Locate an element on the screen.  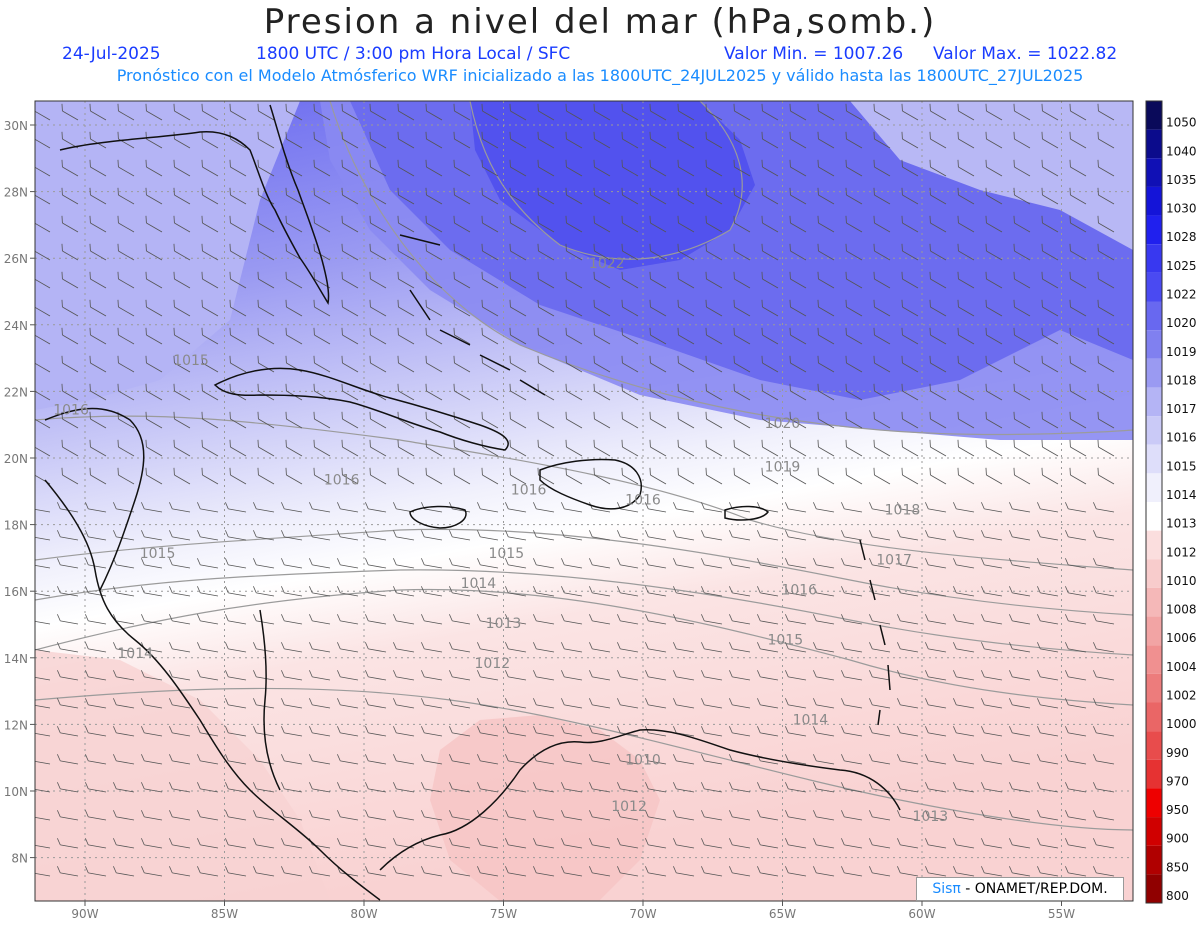
colorbar-label: 1010 is located at coordinates (1181, 581).